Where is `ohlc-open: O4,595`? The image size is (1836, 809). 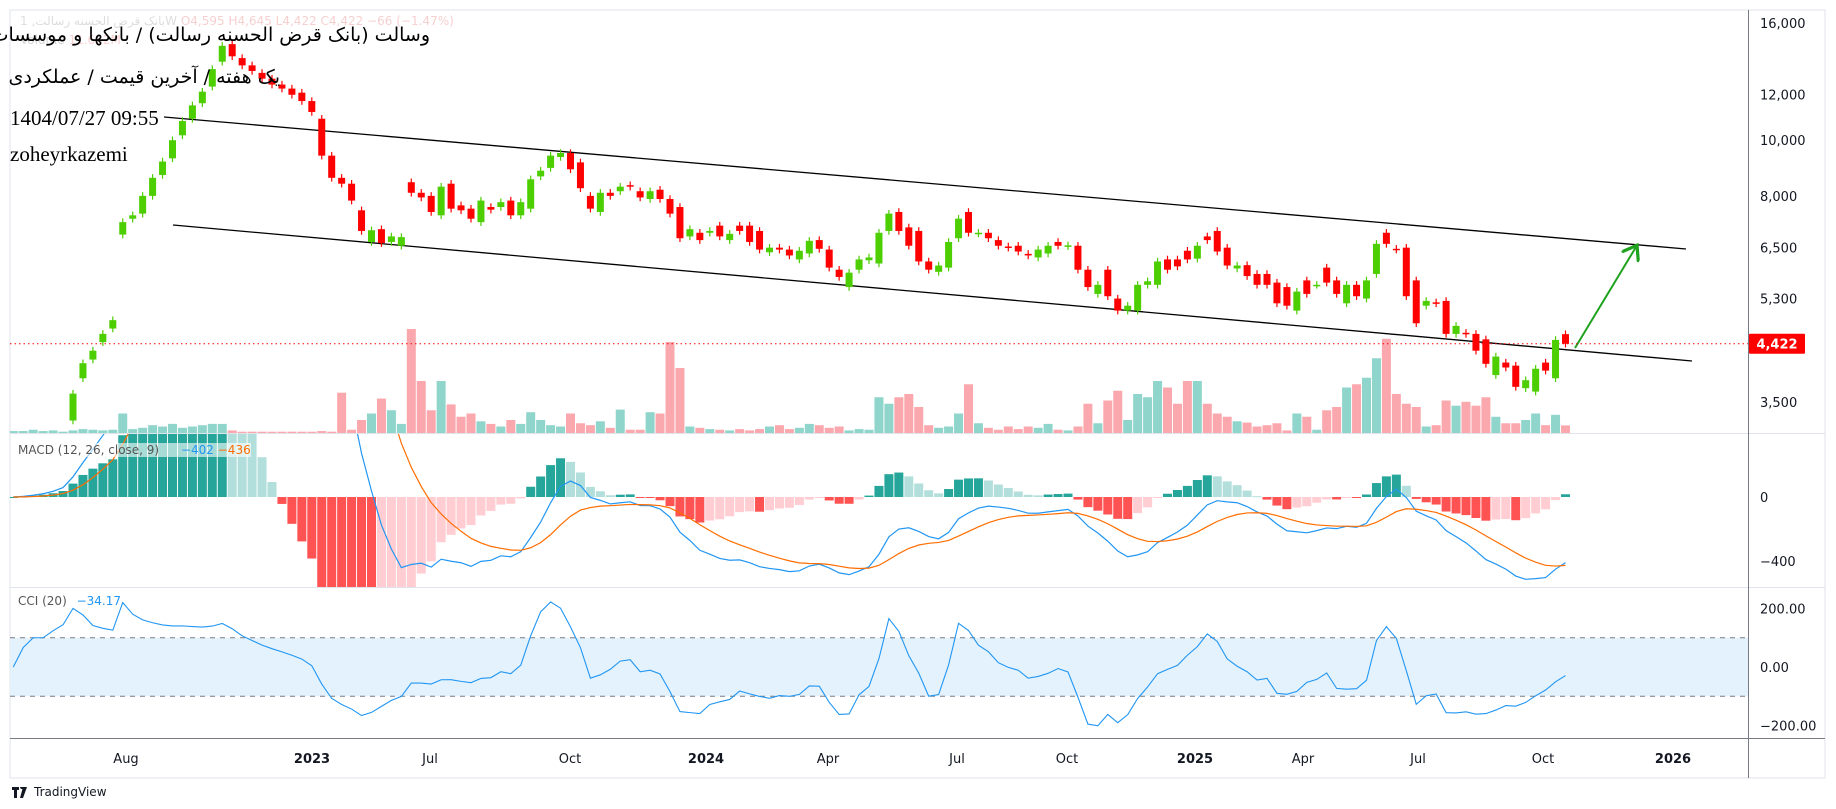 ohlc-open: O4,595 is located at coordinates (202, 21).